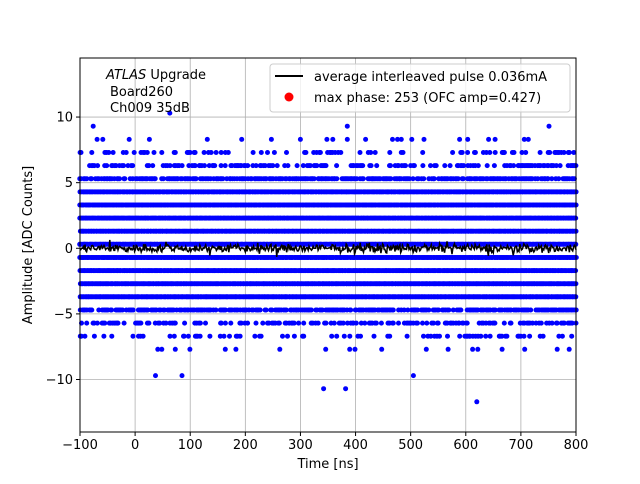 The height and width of the screenshot is (484, 640). Describe the element at coordinates (289, 97) in the screenshot. I see `legend-dot-icon` at that location.